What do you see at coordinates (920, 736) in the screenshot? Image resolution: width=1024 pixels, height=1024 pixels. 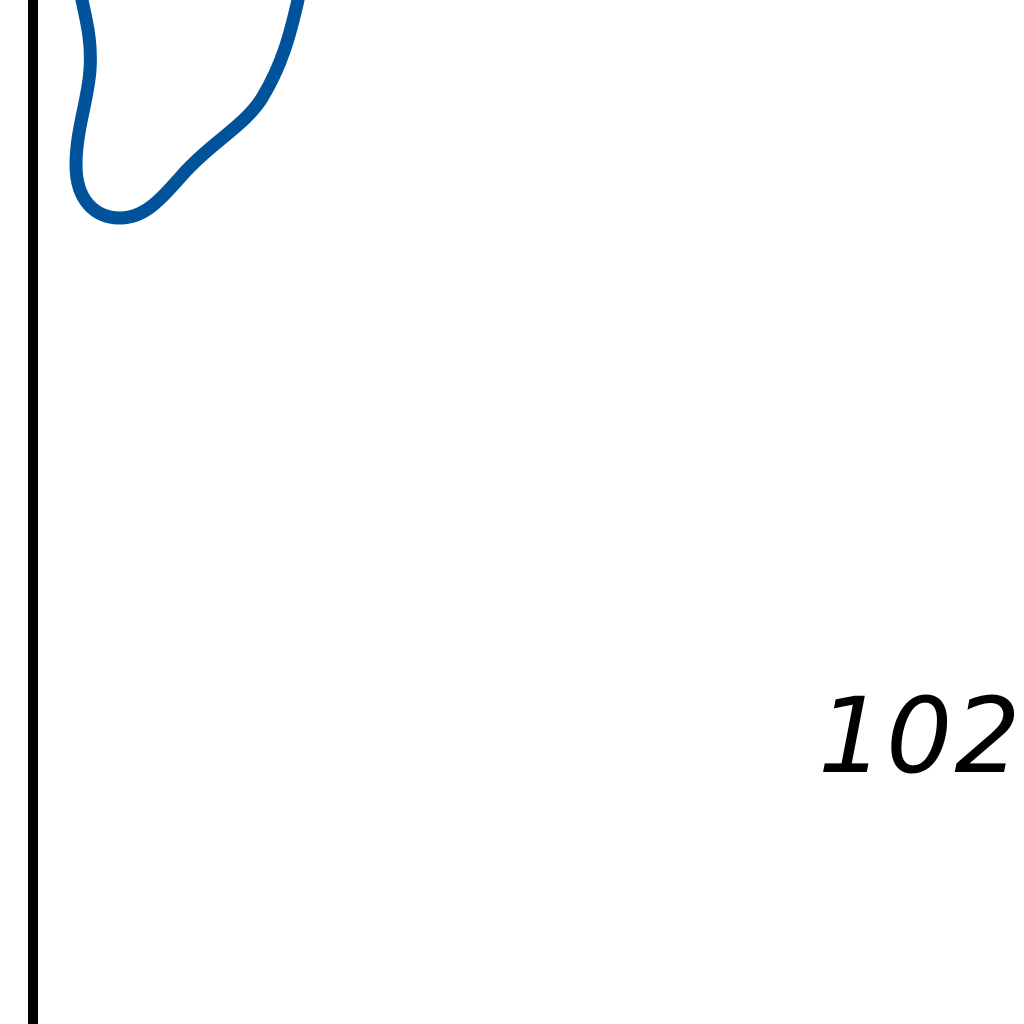 I see `reference-numeral-102: 102` at bounding box center [920, 736].